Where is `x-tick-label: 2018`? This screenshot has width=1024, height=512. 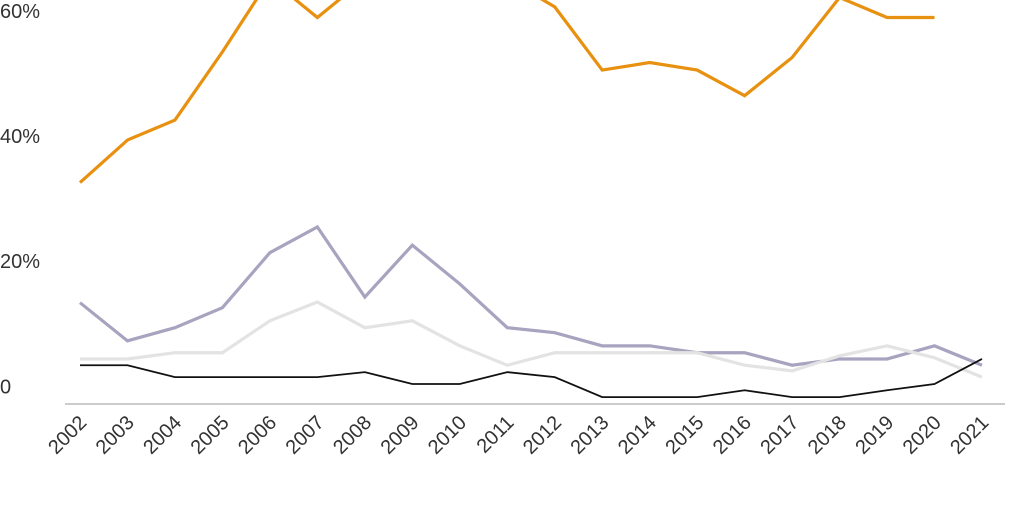
x-tick-label: 2018 is located at coordinates (827, 435).